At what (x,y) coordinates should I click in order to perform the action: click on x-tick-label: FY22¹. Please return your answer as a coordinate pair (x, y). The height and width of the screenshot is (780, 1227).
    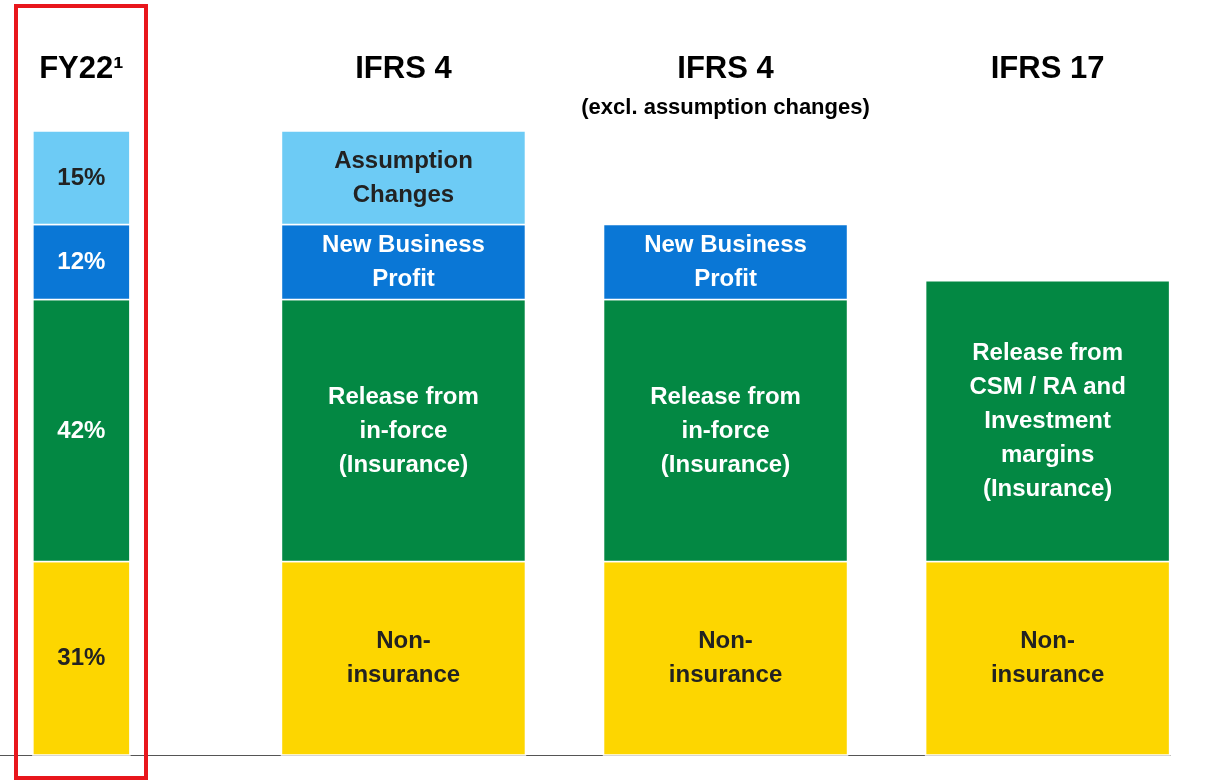
    Looking at the image, I should click on (81, 67).